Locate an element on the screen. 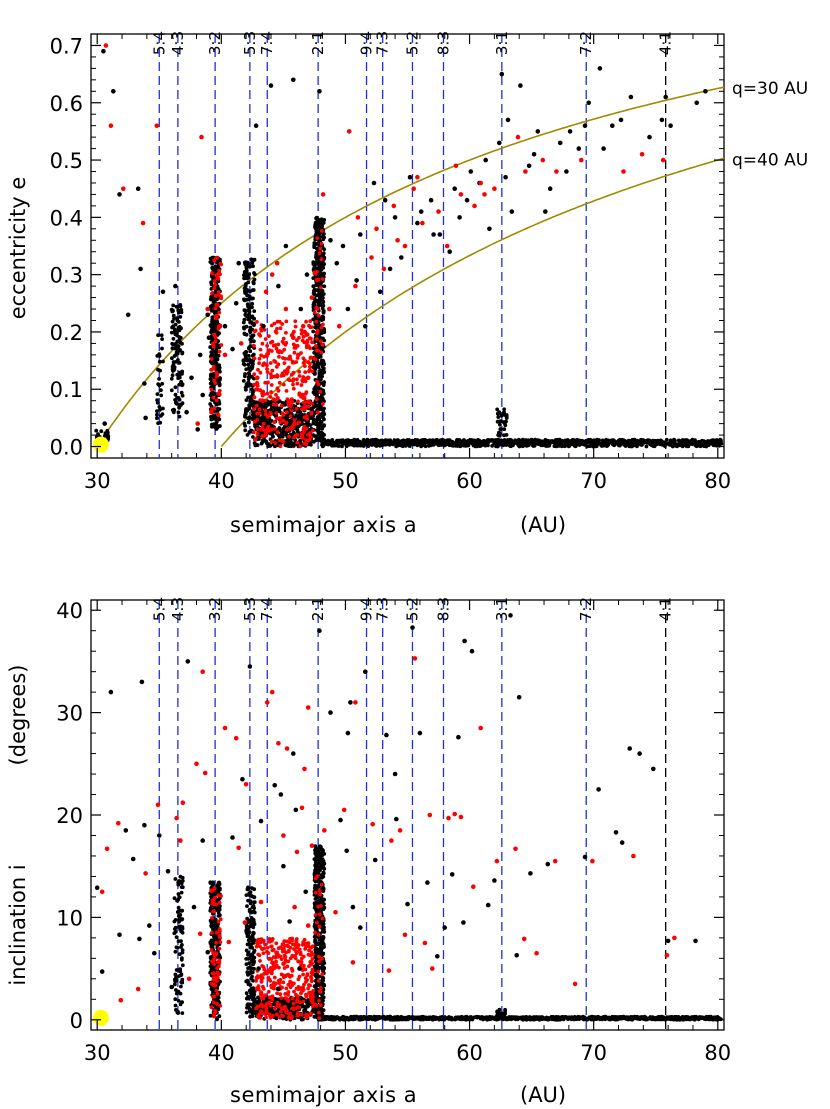  sun-marker-dot is located at coordinates (100, 444).